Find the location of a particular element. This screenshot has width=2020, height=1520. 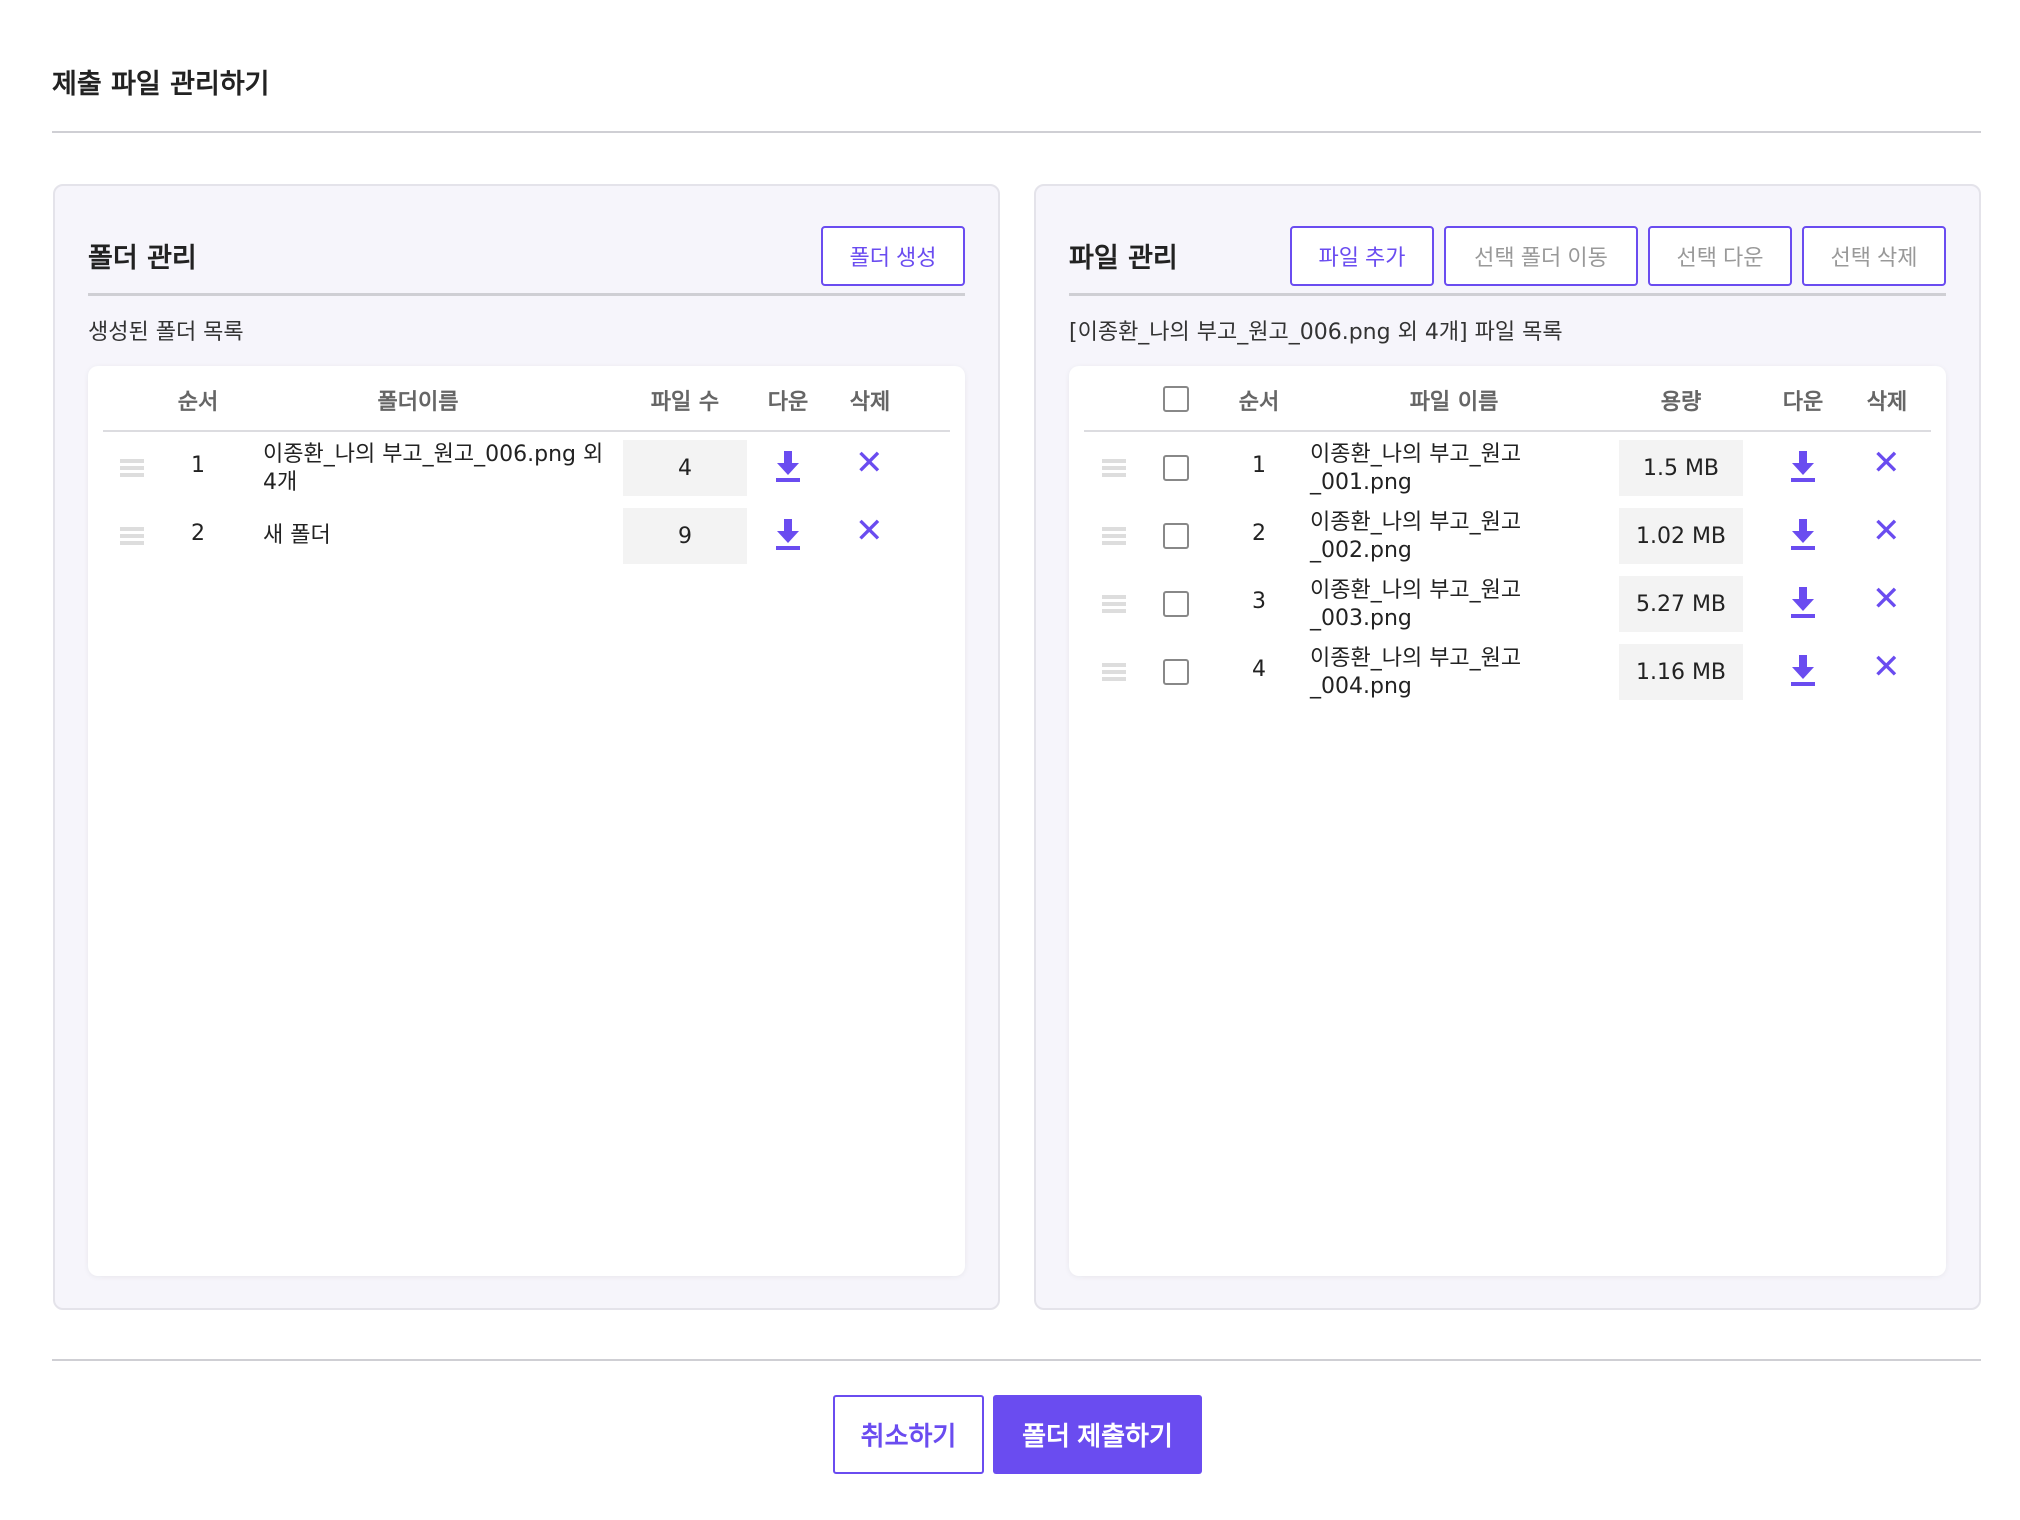

submit-folder-button: 폴더 제출하기 is located at coordinates (1097, 1434).